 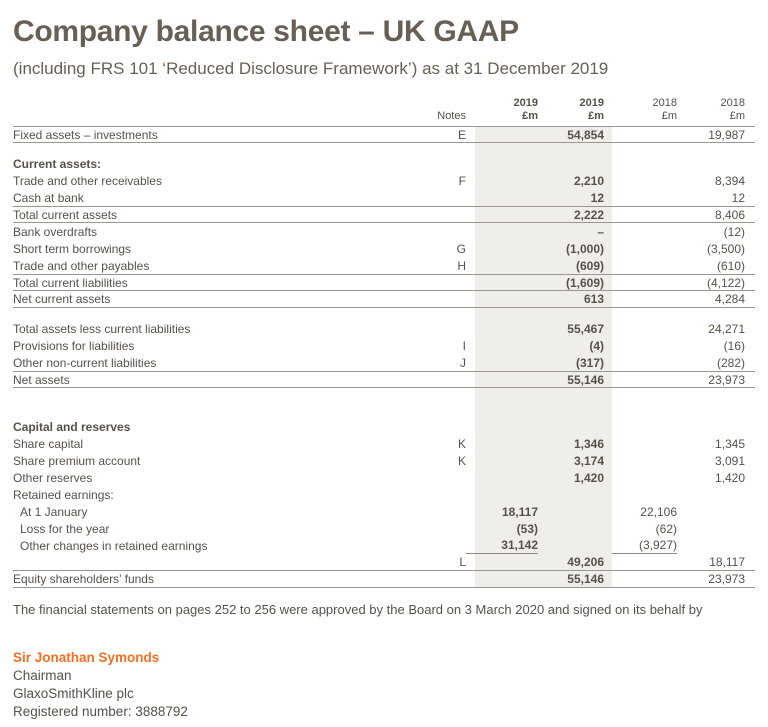 What do you see at coordinates (384, 110) in the screenshot?
I see `table-header-row: Notes 2019 £m 2019 £m 2018 £m 2018 £m` at bounding box center [384, 110].